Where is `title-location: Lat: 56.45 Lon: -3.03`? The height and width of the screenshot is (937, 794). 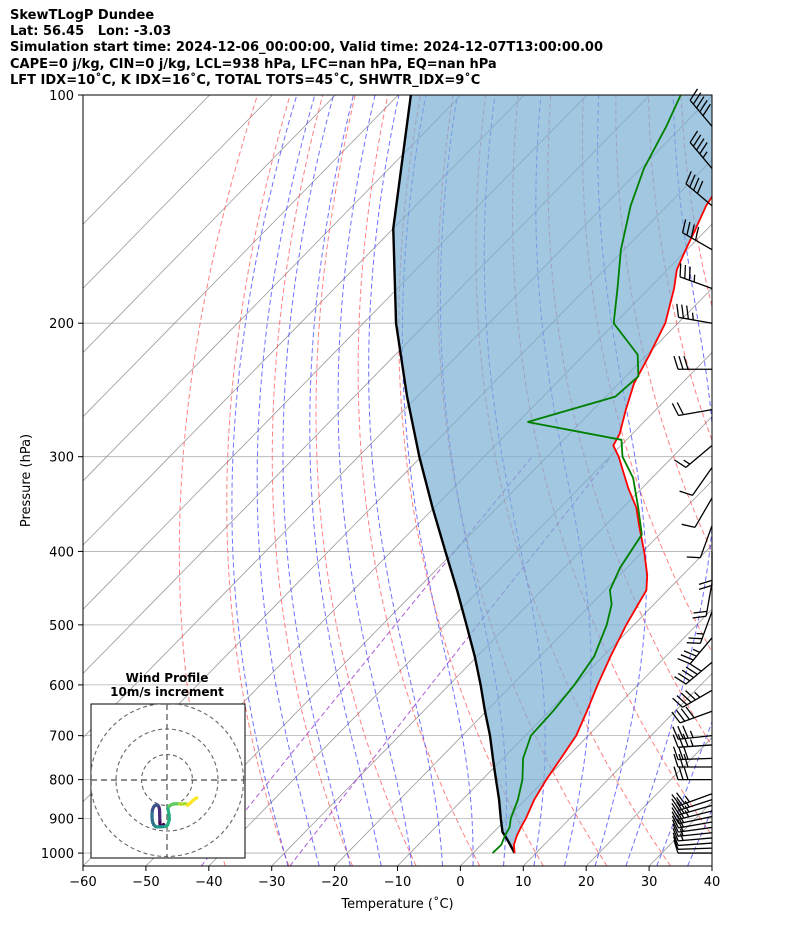
title-location: Lat: 56.45 Lon: -3.03 is located at coordinates (91, 31).